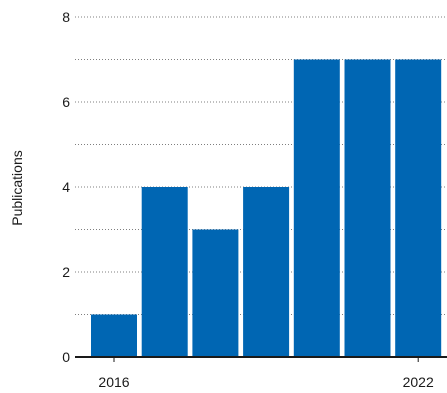 This screenshot has height=393, width=447. What do you see at coordinates (66, 17) in the screenshot?
I see `y-tick-label: 8` at bounding box center [66, 17].